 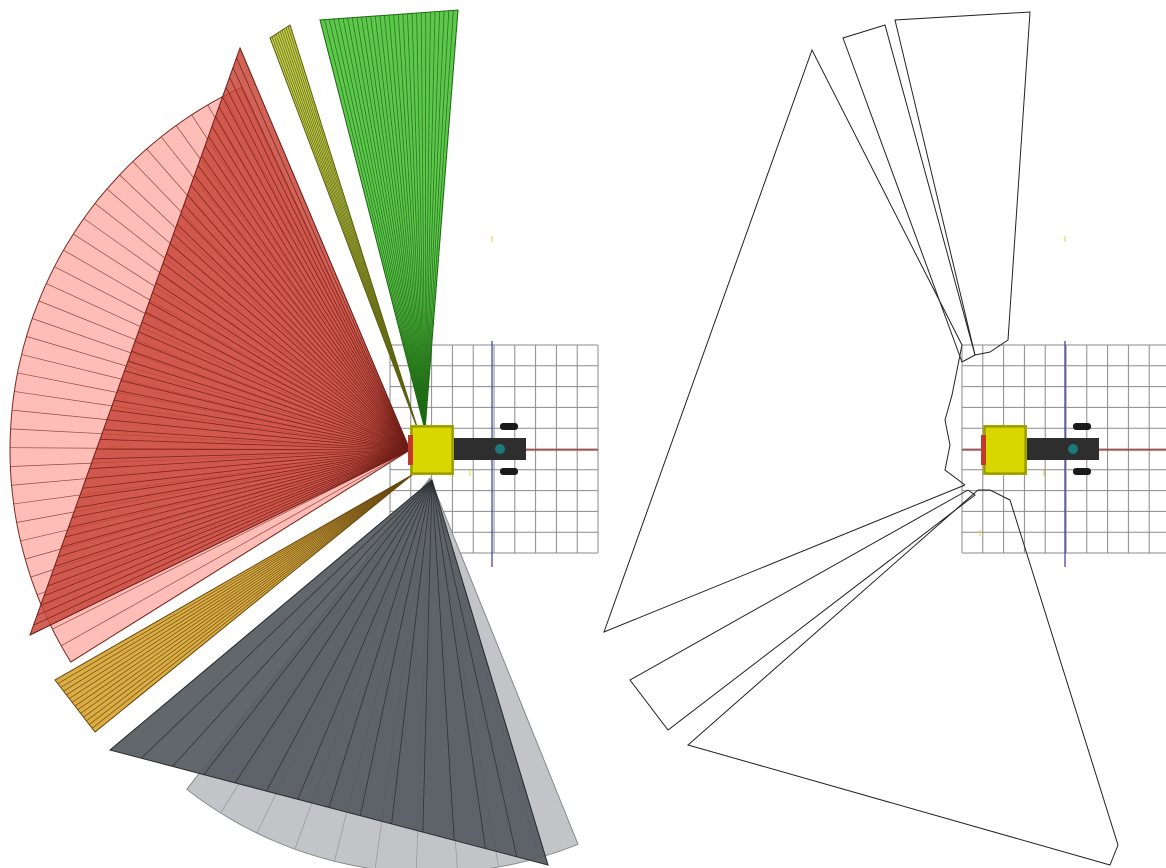 What do you see at coordinates (1062, 449) in the screenshot?
I see `robot-arm` at bounding box center [1062, 449].